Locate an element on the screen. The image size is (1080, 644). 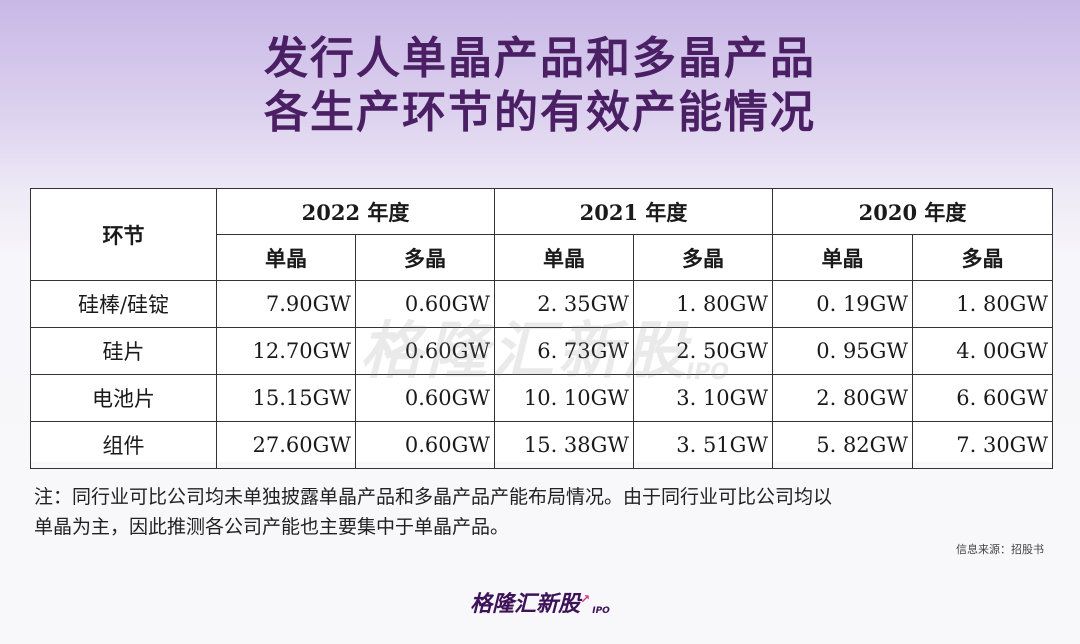
arrow-icon: ↗ is located at coordinates (585, 599).